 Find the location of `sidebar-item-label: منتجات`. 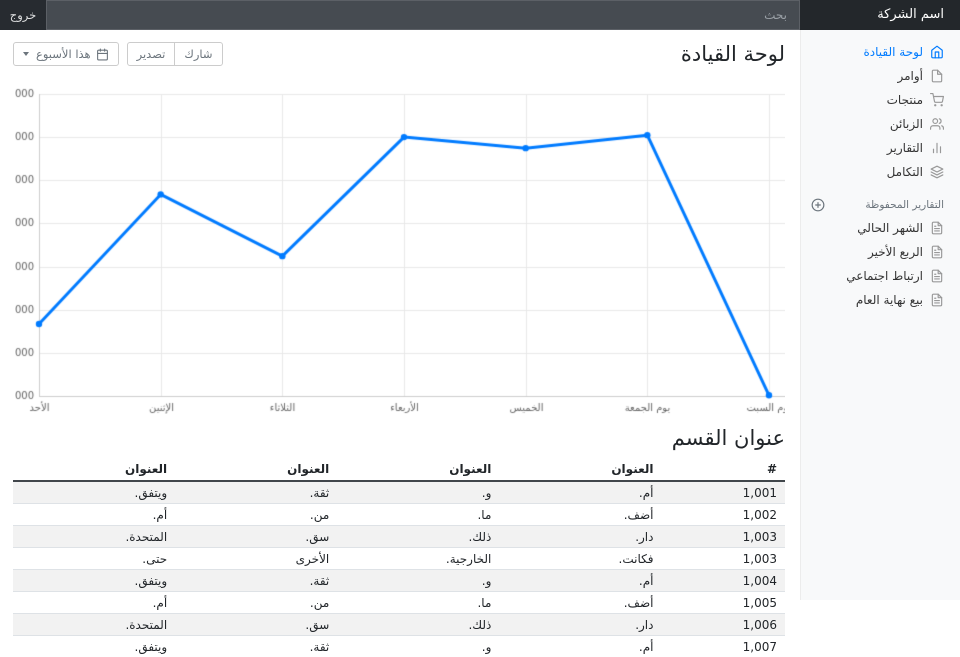

sidebar-item-label: منتجات is located at coordinates (905, 100).